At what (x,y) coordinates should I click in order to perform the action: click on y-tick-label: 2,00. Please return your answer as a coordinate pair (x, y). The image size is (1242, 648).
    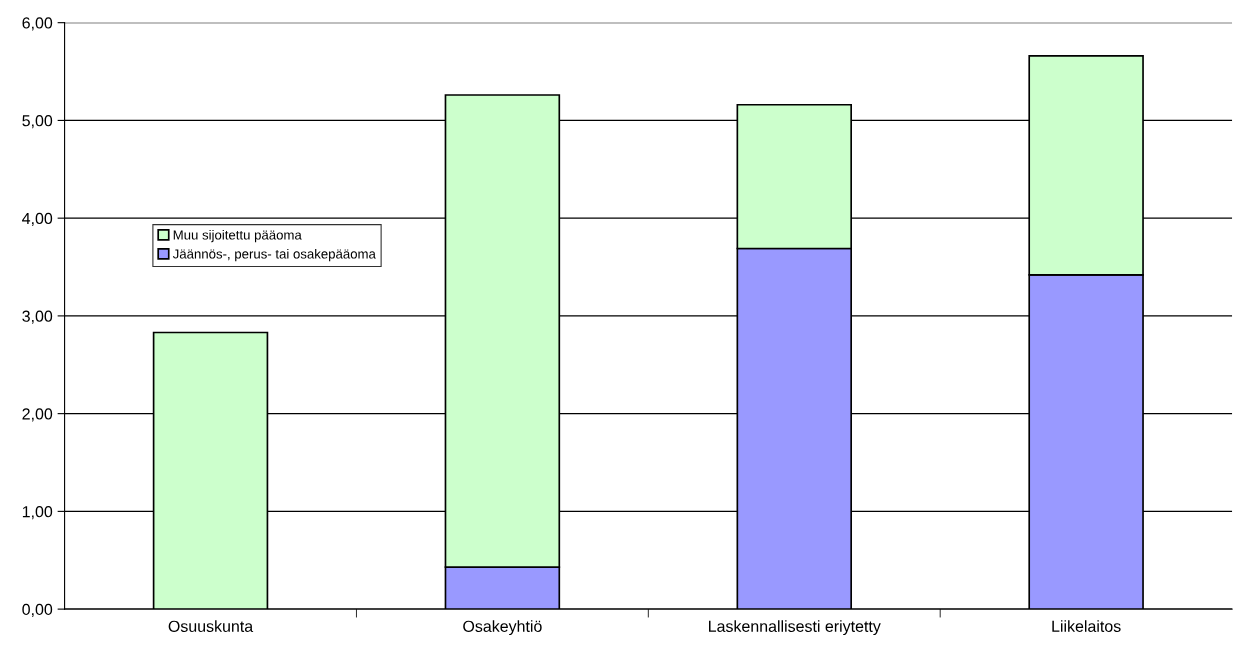
    Looking at the image, I should click on (37, 415).